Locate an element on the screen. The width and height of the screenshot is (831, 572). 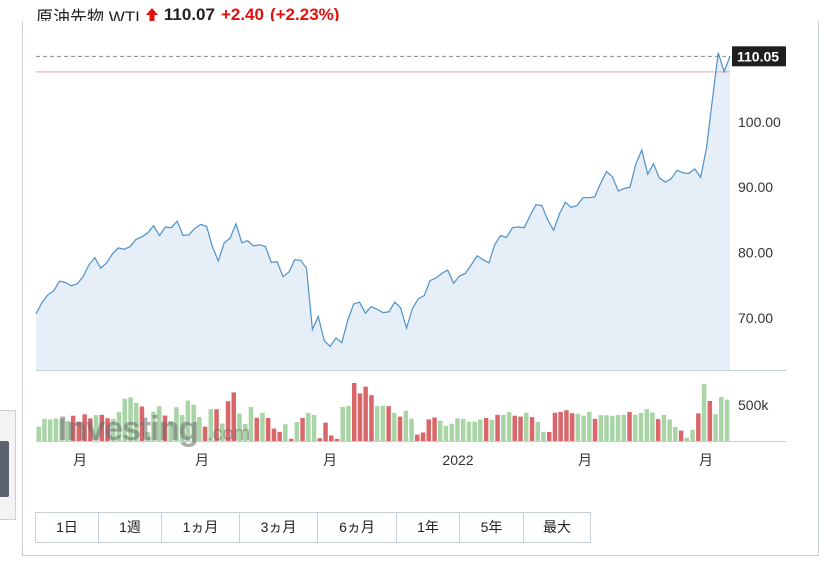
side-panel-tab is located at coordinates (8, 465).